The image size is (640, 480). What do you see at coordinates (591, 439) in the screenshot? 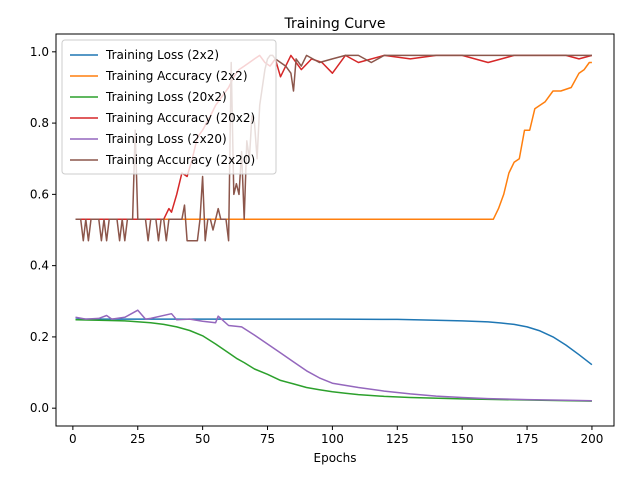
I see `x-tick-label: 200` at bounding box center [591, 439].